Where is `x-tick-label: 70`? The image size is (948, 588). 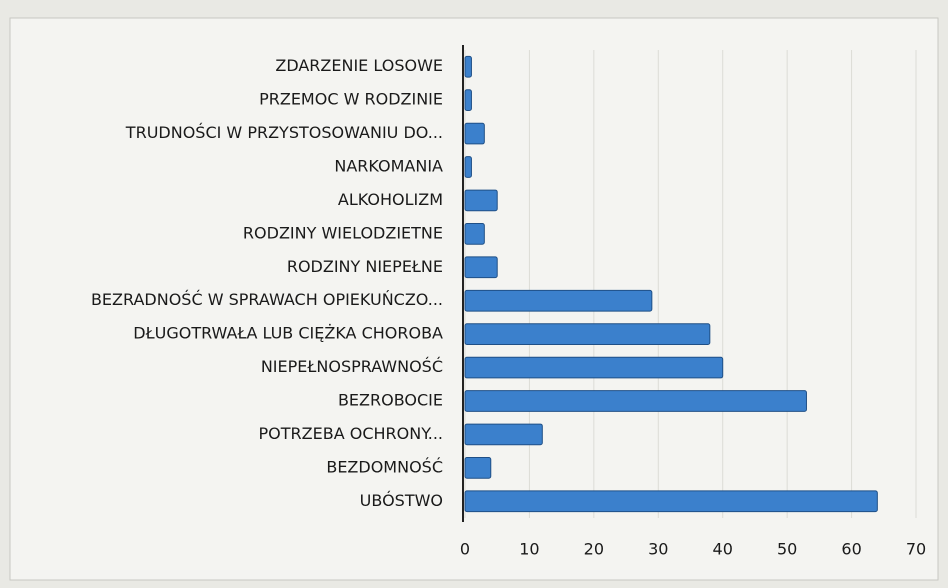
x-tick-label: 70 is located at coordinates (916, 549).